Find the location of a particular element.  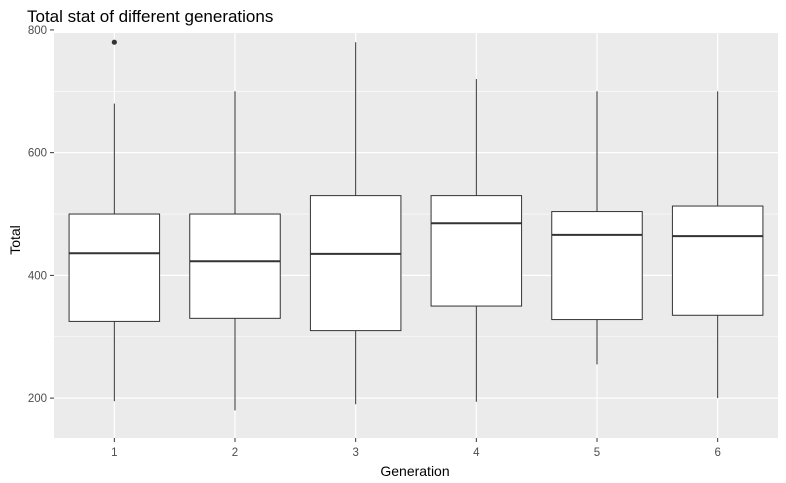

x-tick-label: 1 is located at coordinates (114, 453).